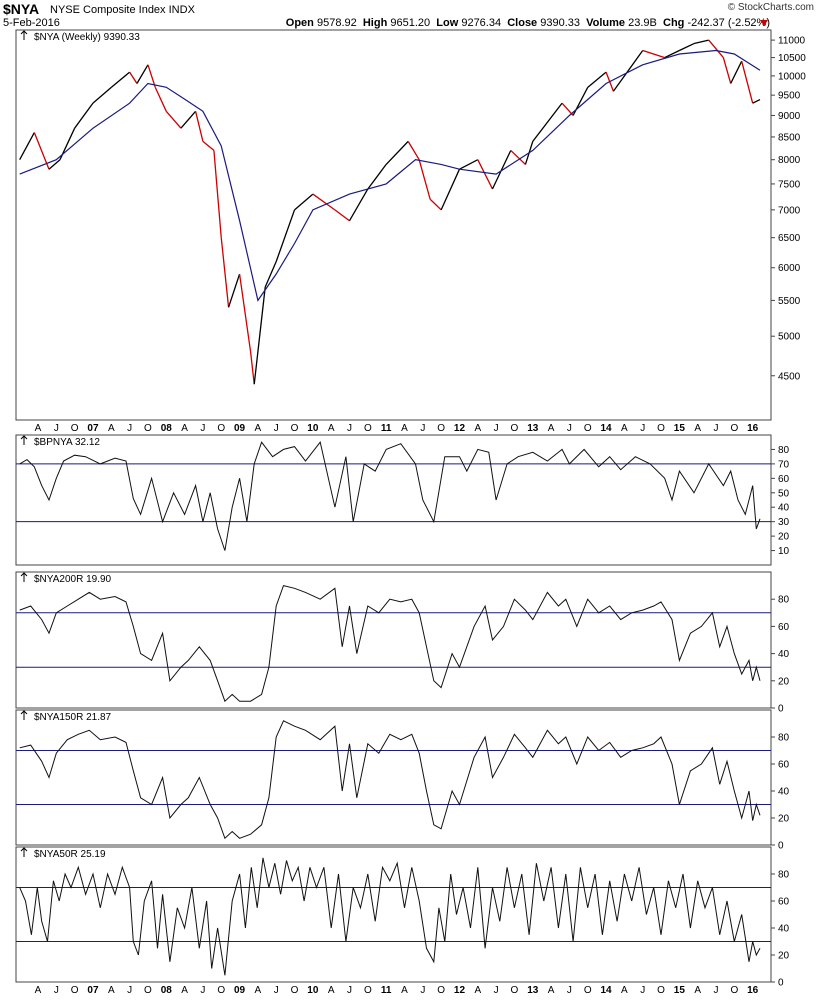 The width and height of the screenshot is (820, 1000). I want to click on y-tick-label: 60, so click(784, 902).